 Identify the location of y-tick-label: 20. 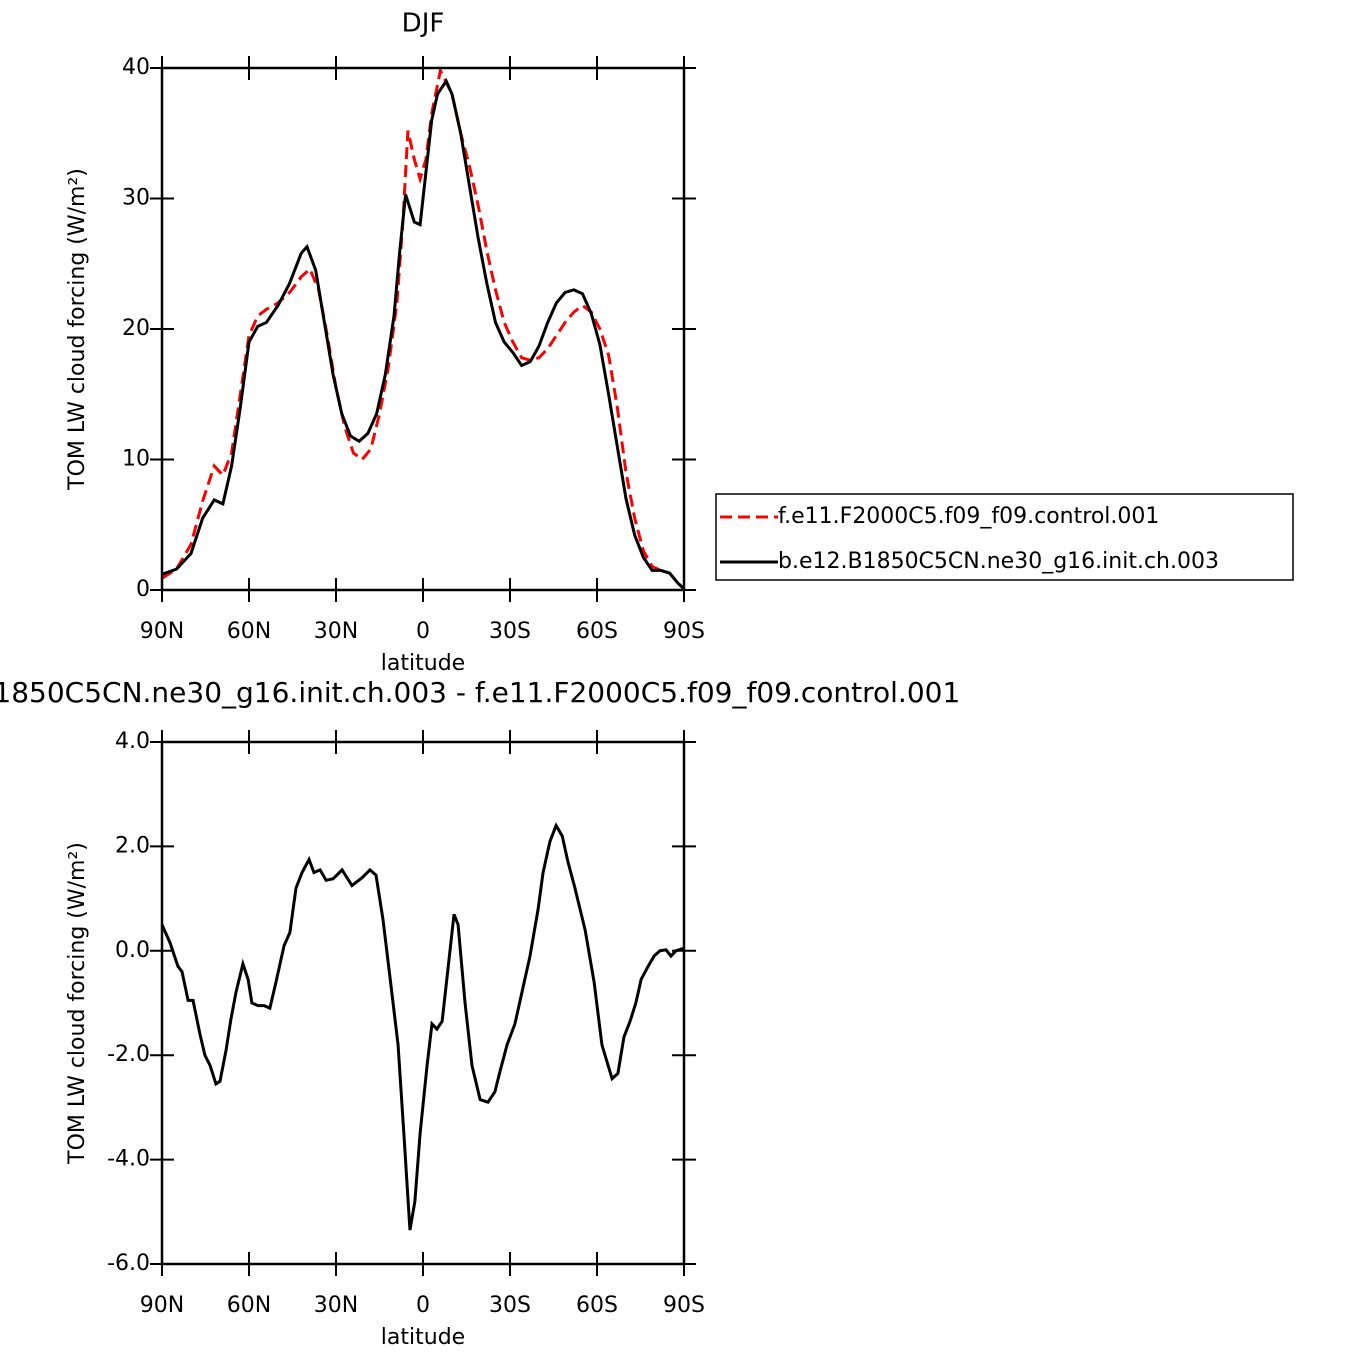
(136, 328).